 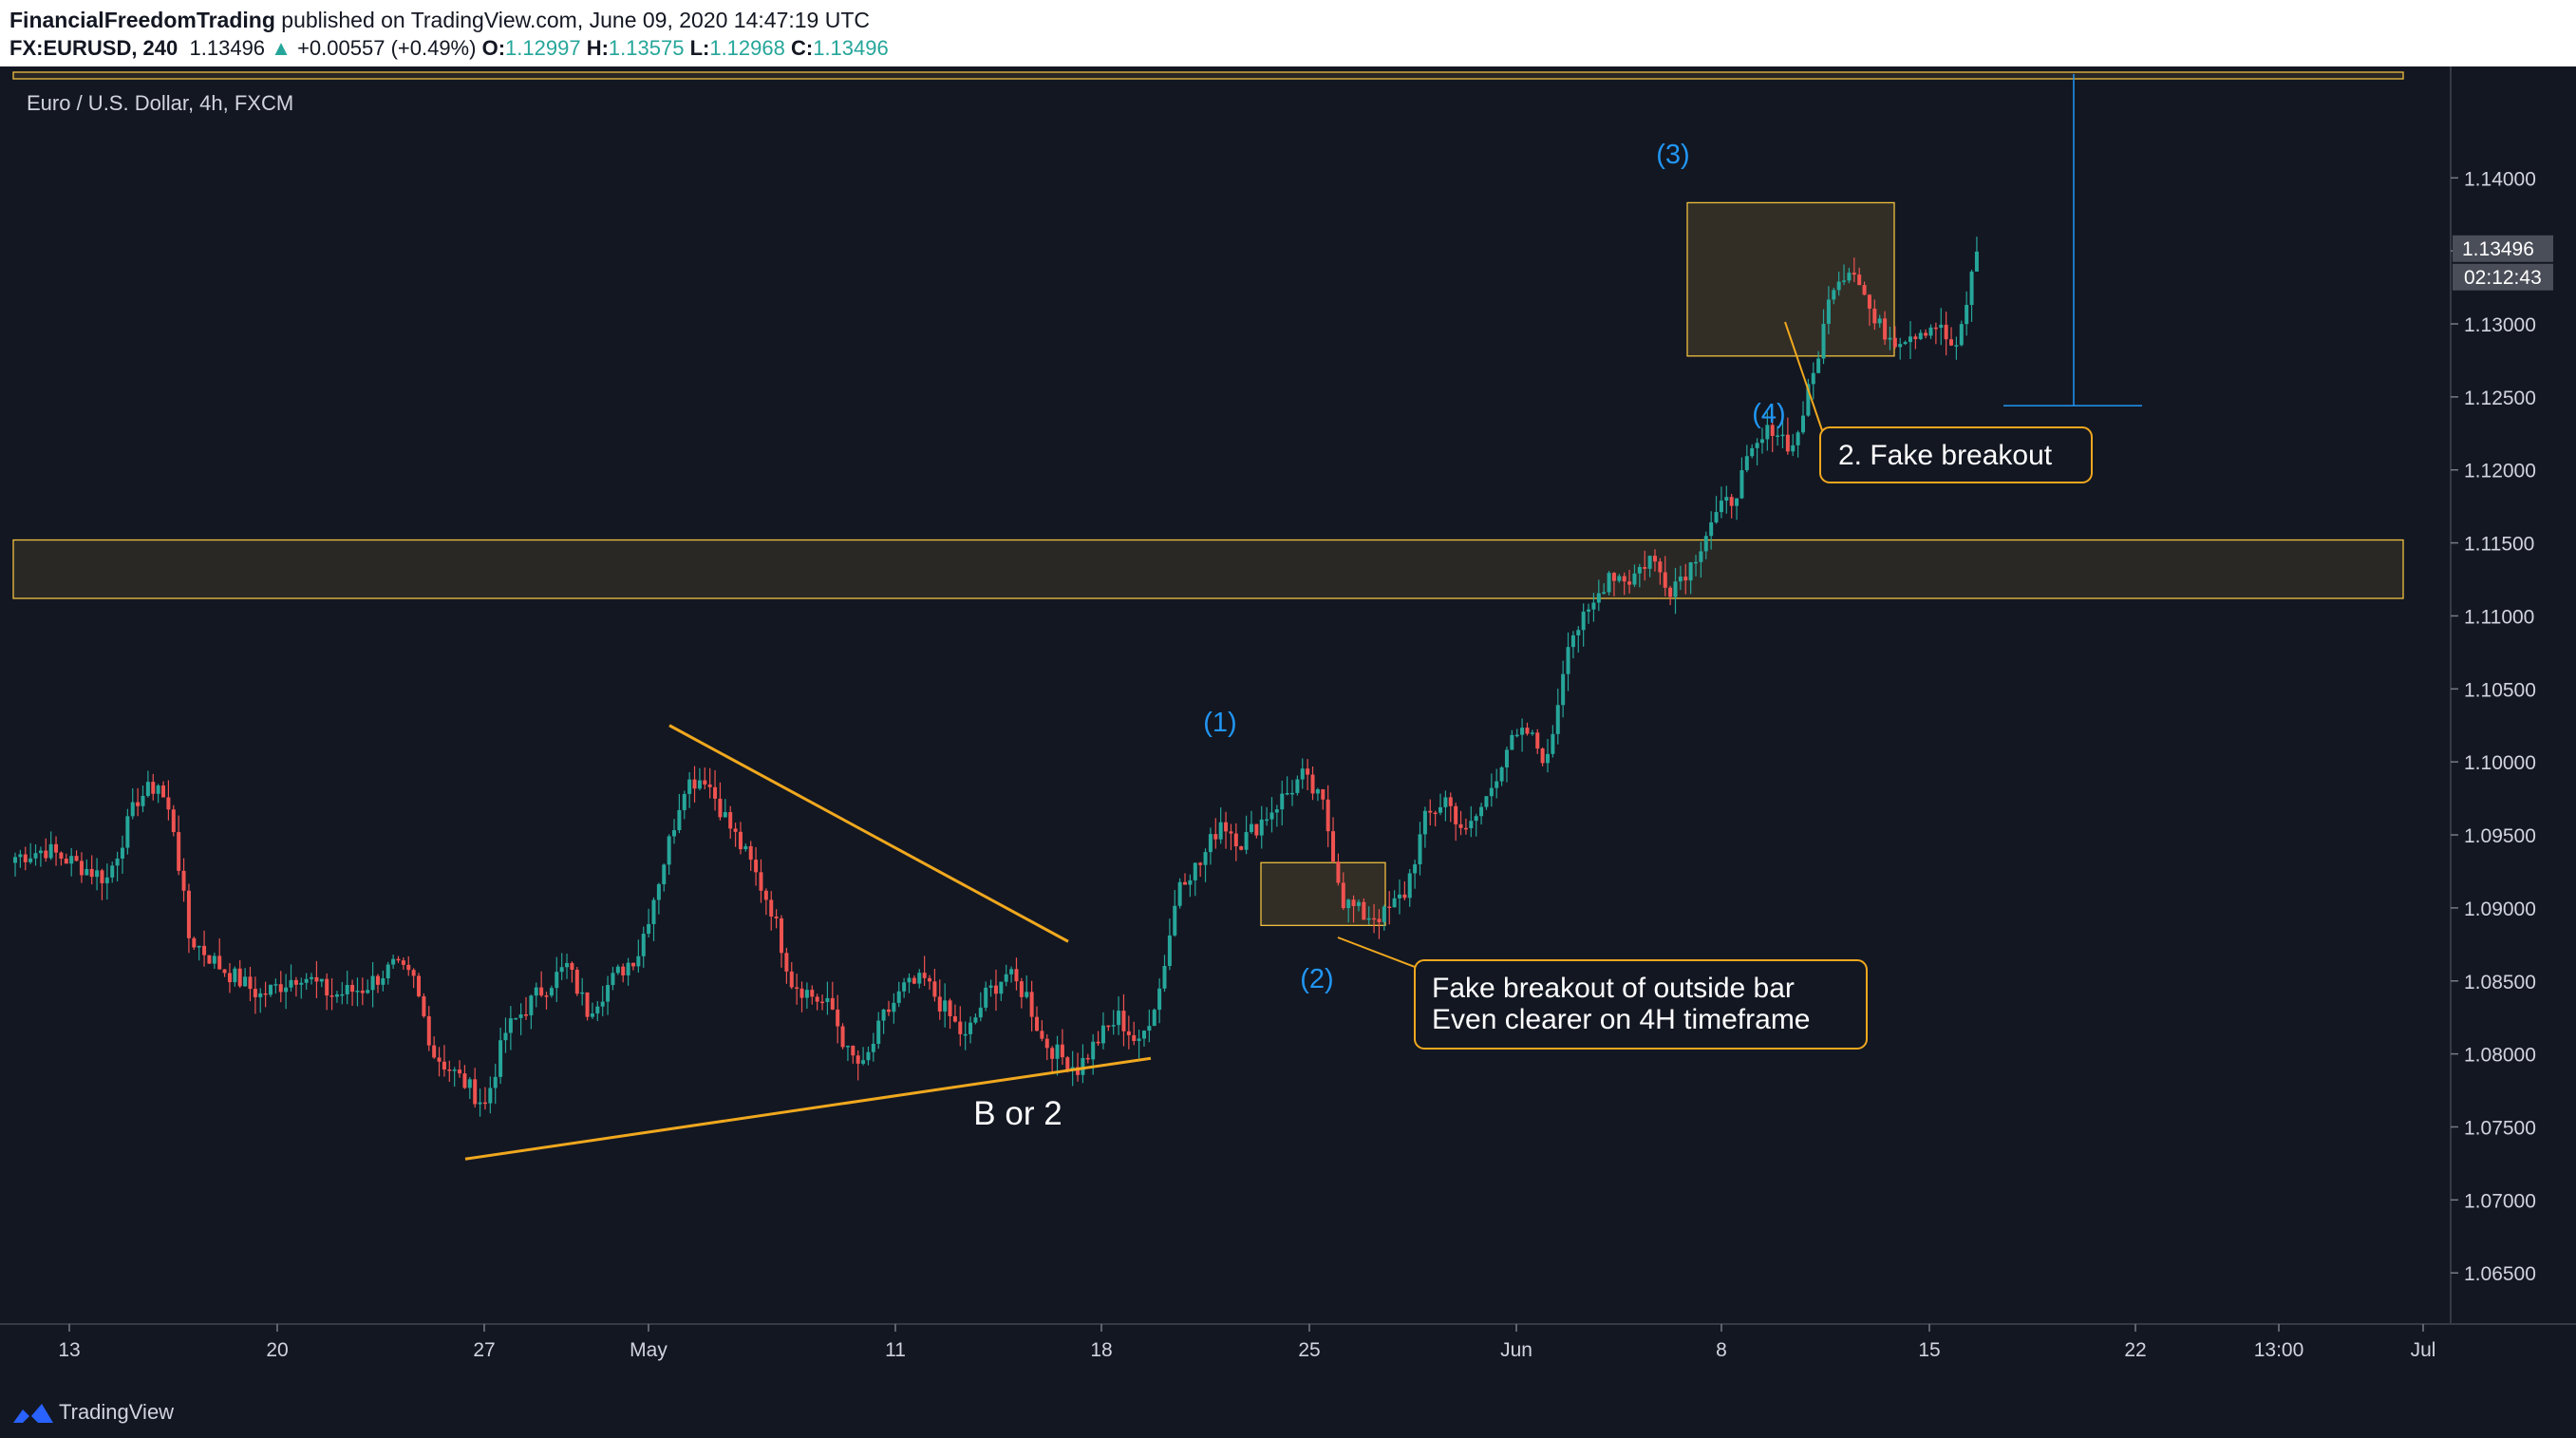 I want to click on countdown-badge, so click(x=2503, y=277).